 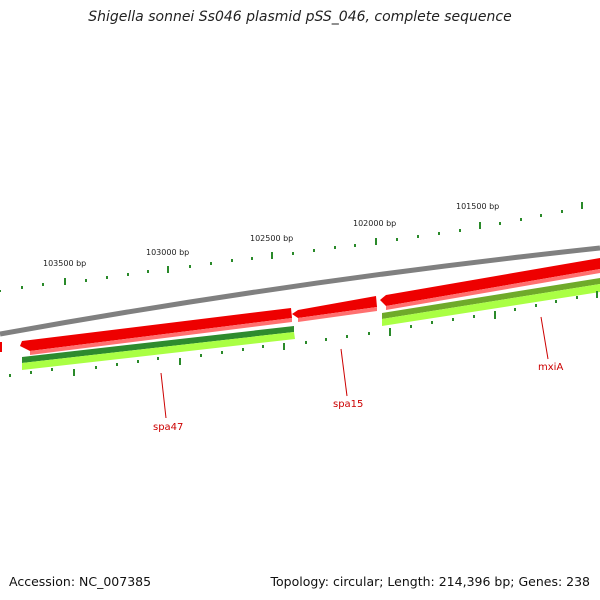 I want to click on gene-label-mxiA: mxiA, so click(x=550, y=367).